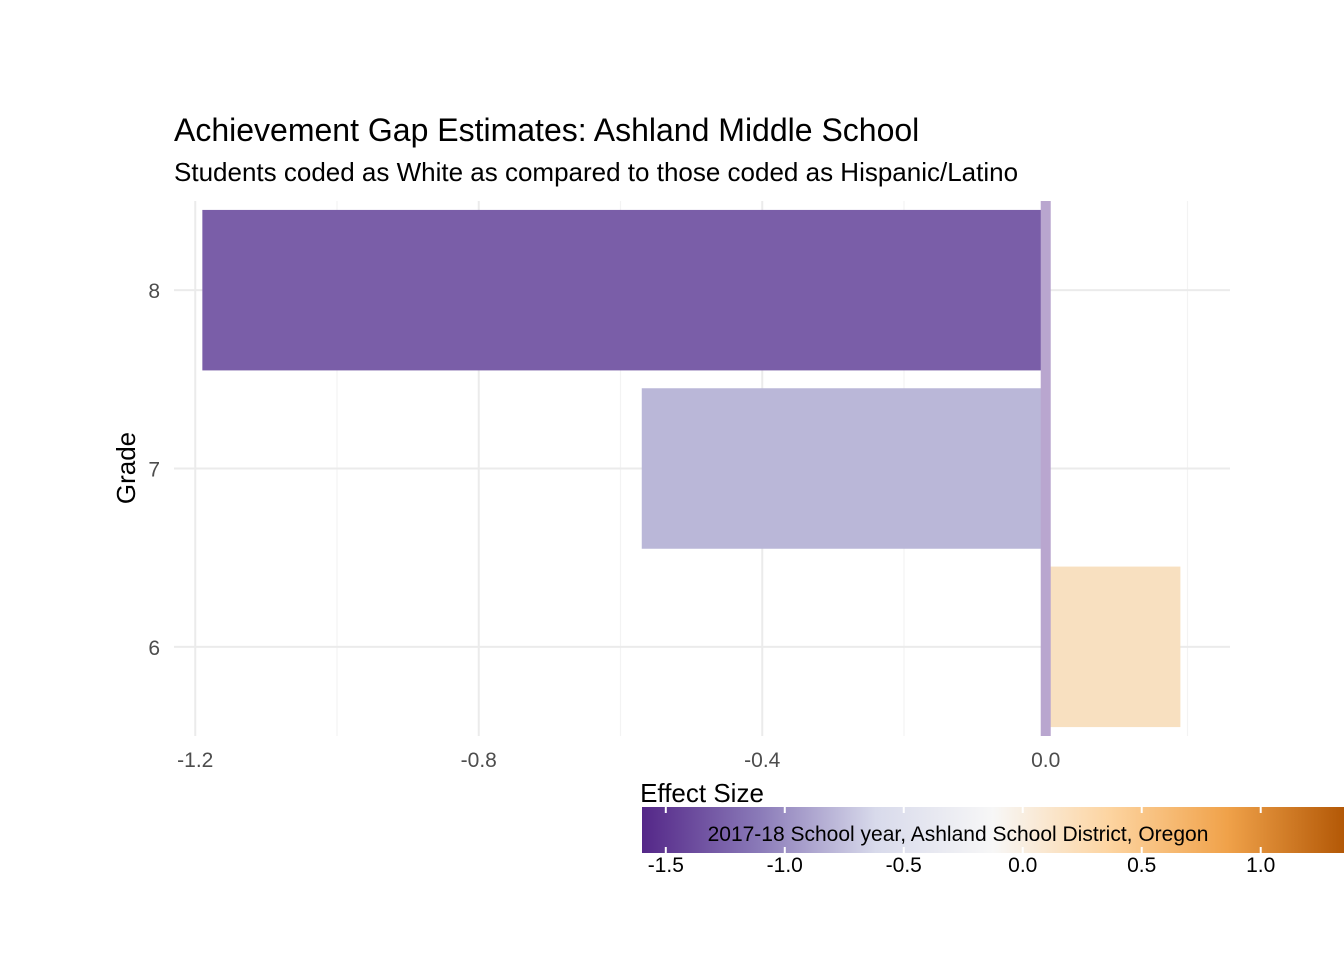  I want to click on x-axis-ticks: -1.2 -0.8 -0.4 0.0, so click(618, 760).